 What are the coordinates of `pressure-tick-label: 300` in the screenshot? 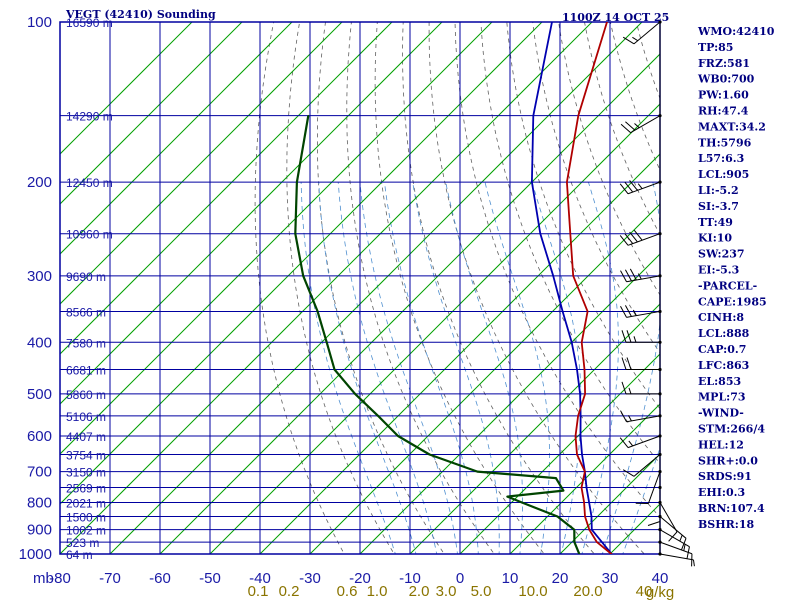 It's located at (39, 276).